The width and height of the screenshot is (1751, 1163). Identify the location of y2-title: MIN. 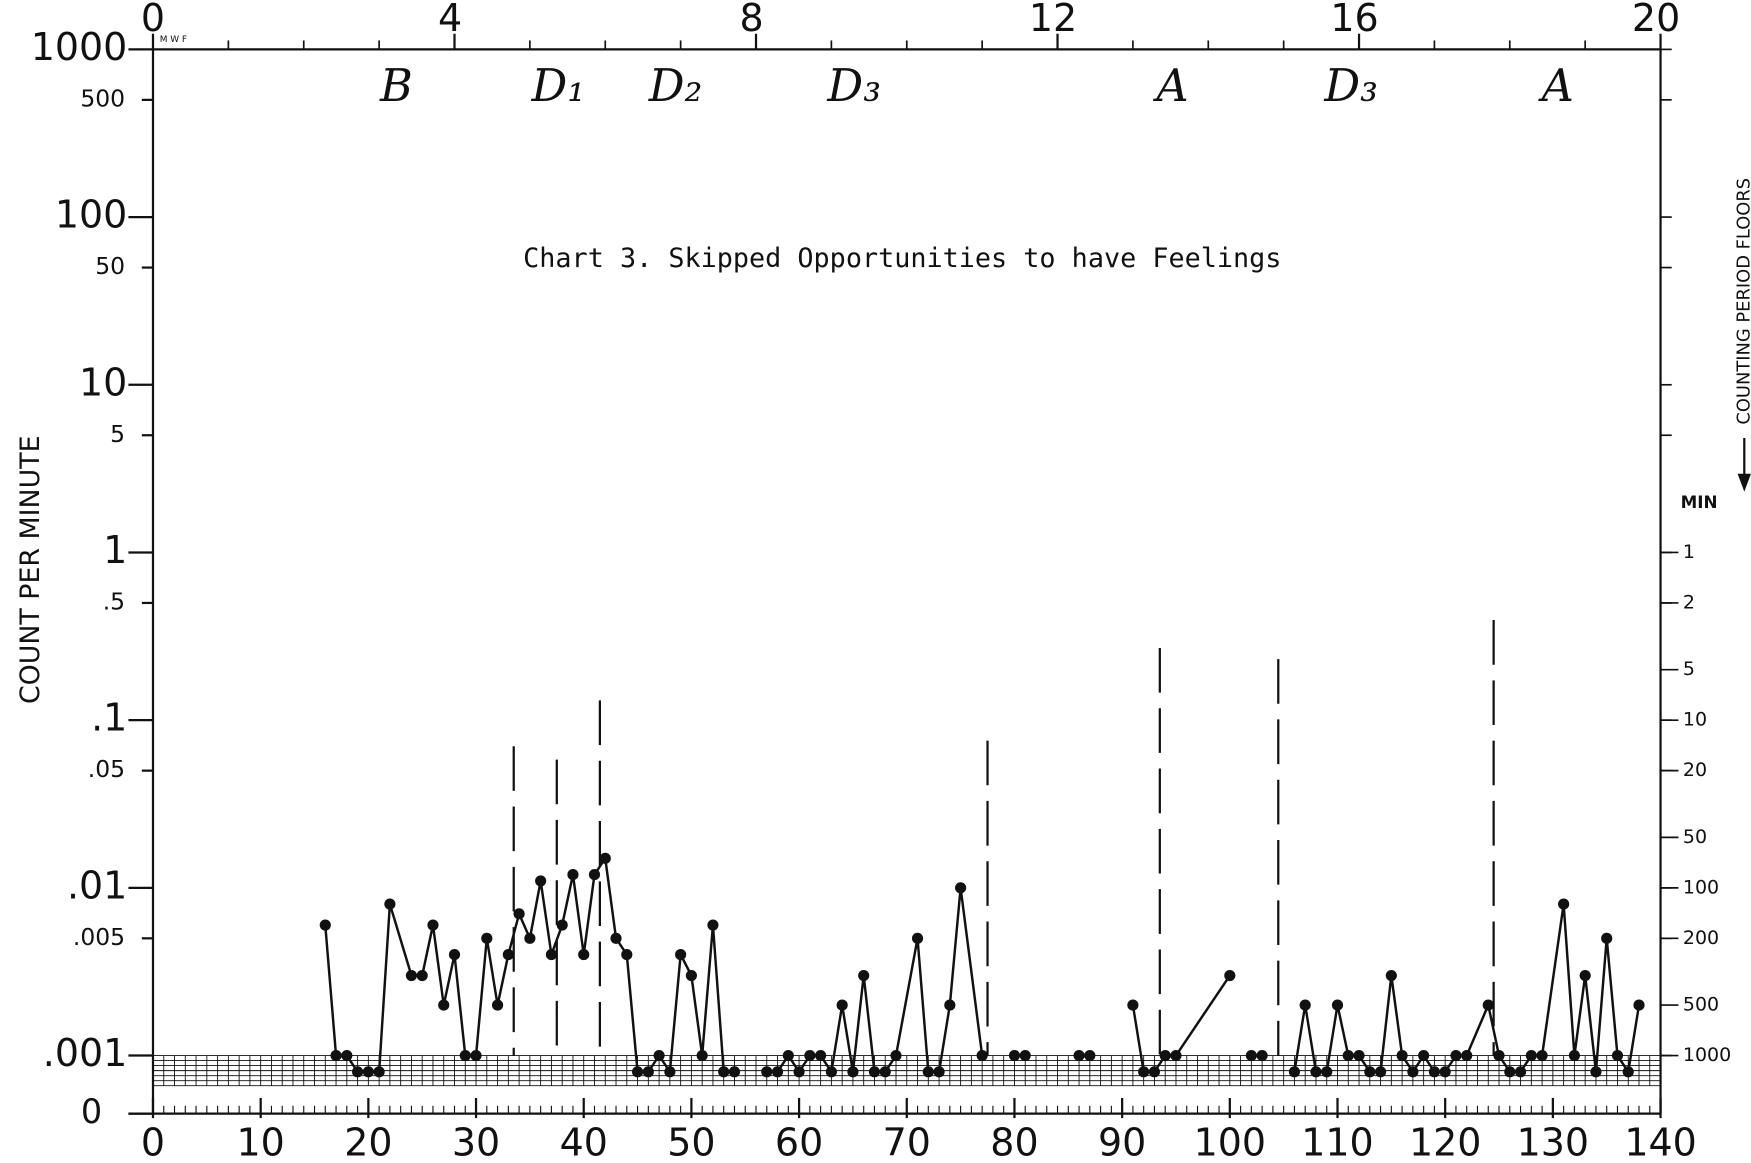
(1699, 502).